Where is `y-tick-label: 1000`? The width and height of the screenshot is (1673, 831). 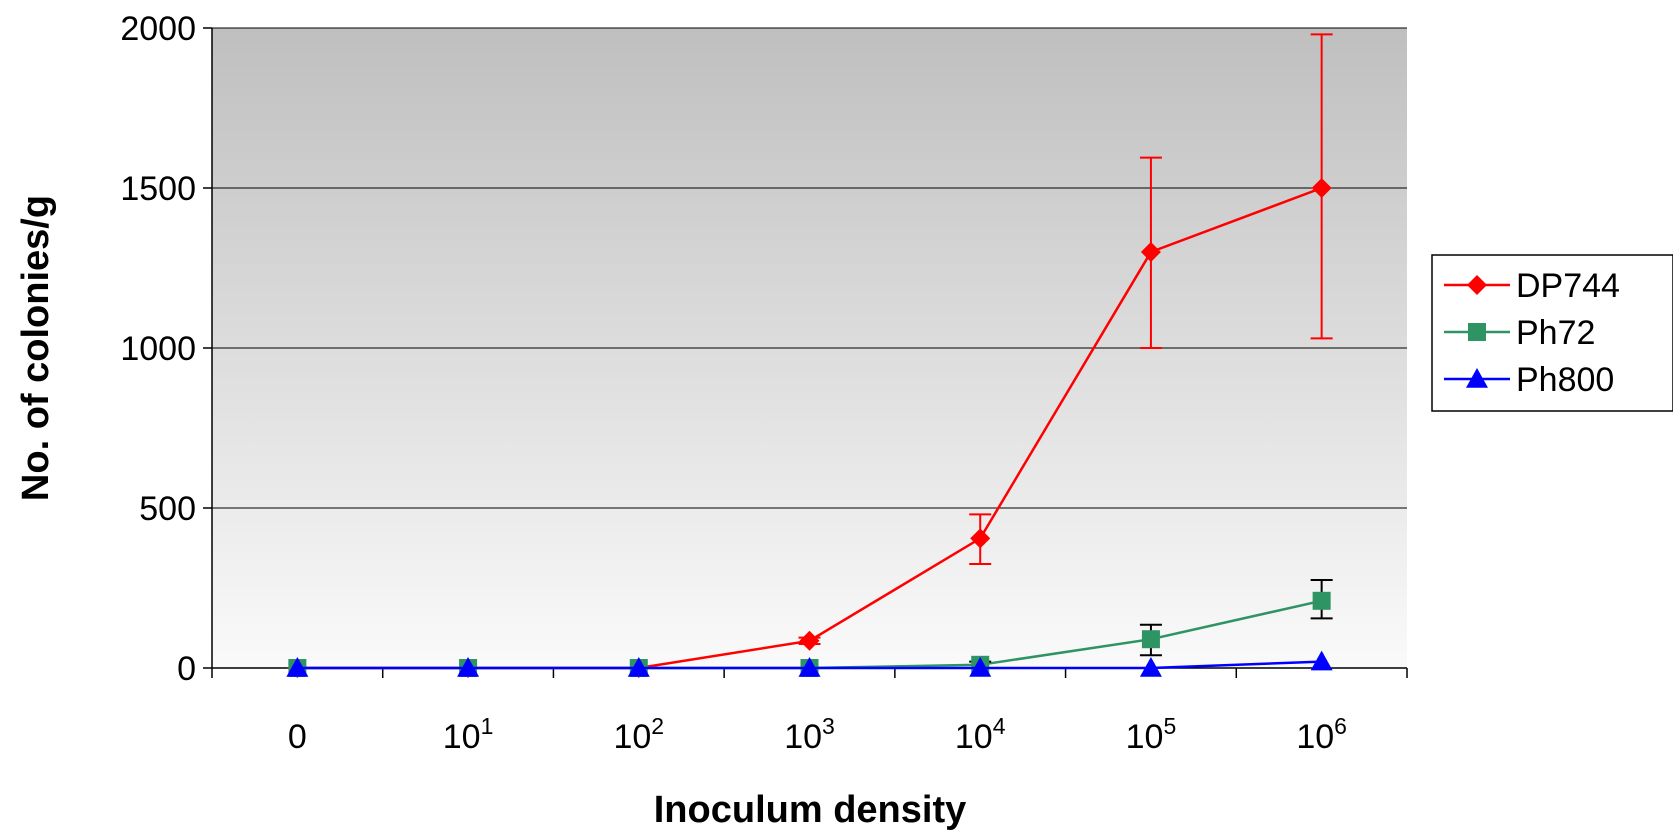 y-tick-label: 1000 is located at coordinates (158, 349).